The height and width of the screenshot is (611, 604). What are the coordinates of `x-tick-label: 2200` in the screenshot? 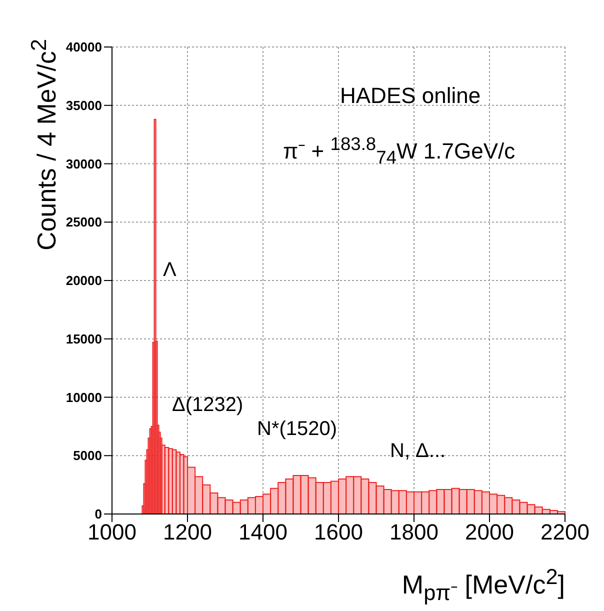 It's located at (565, 532).